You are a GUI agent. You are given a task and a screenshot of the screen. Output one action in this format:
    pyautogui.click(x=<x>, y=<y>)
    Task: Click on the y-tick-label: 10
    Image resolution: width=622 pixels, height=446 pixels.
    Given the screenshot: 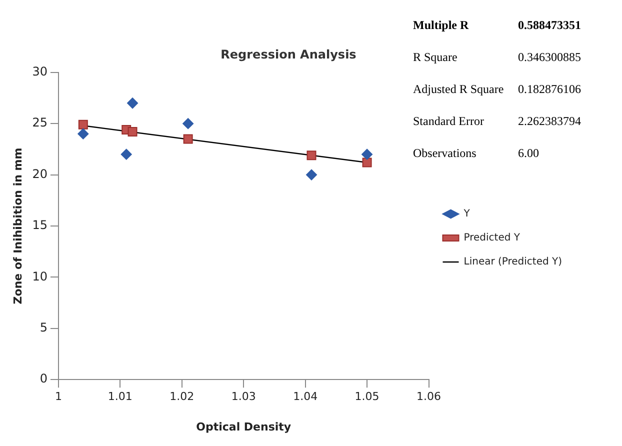 What is the action you would take?
    pyautogui.click(x=40, y=276)
    